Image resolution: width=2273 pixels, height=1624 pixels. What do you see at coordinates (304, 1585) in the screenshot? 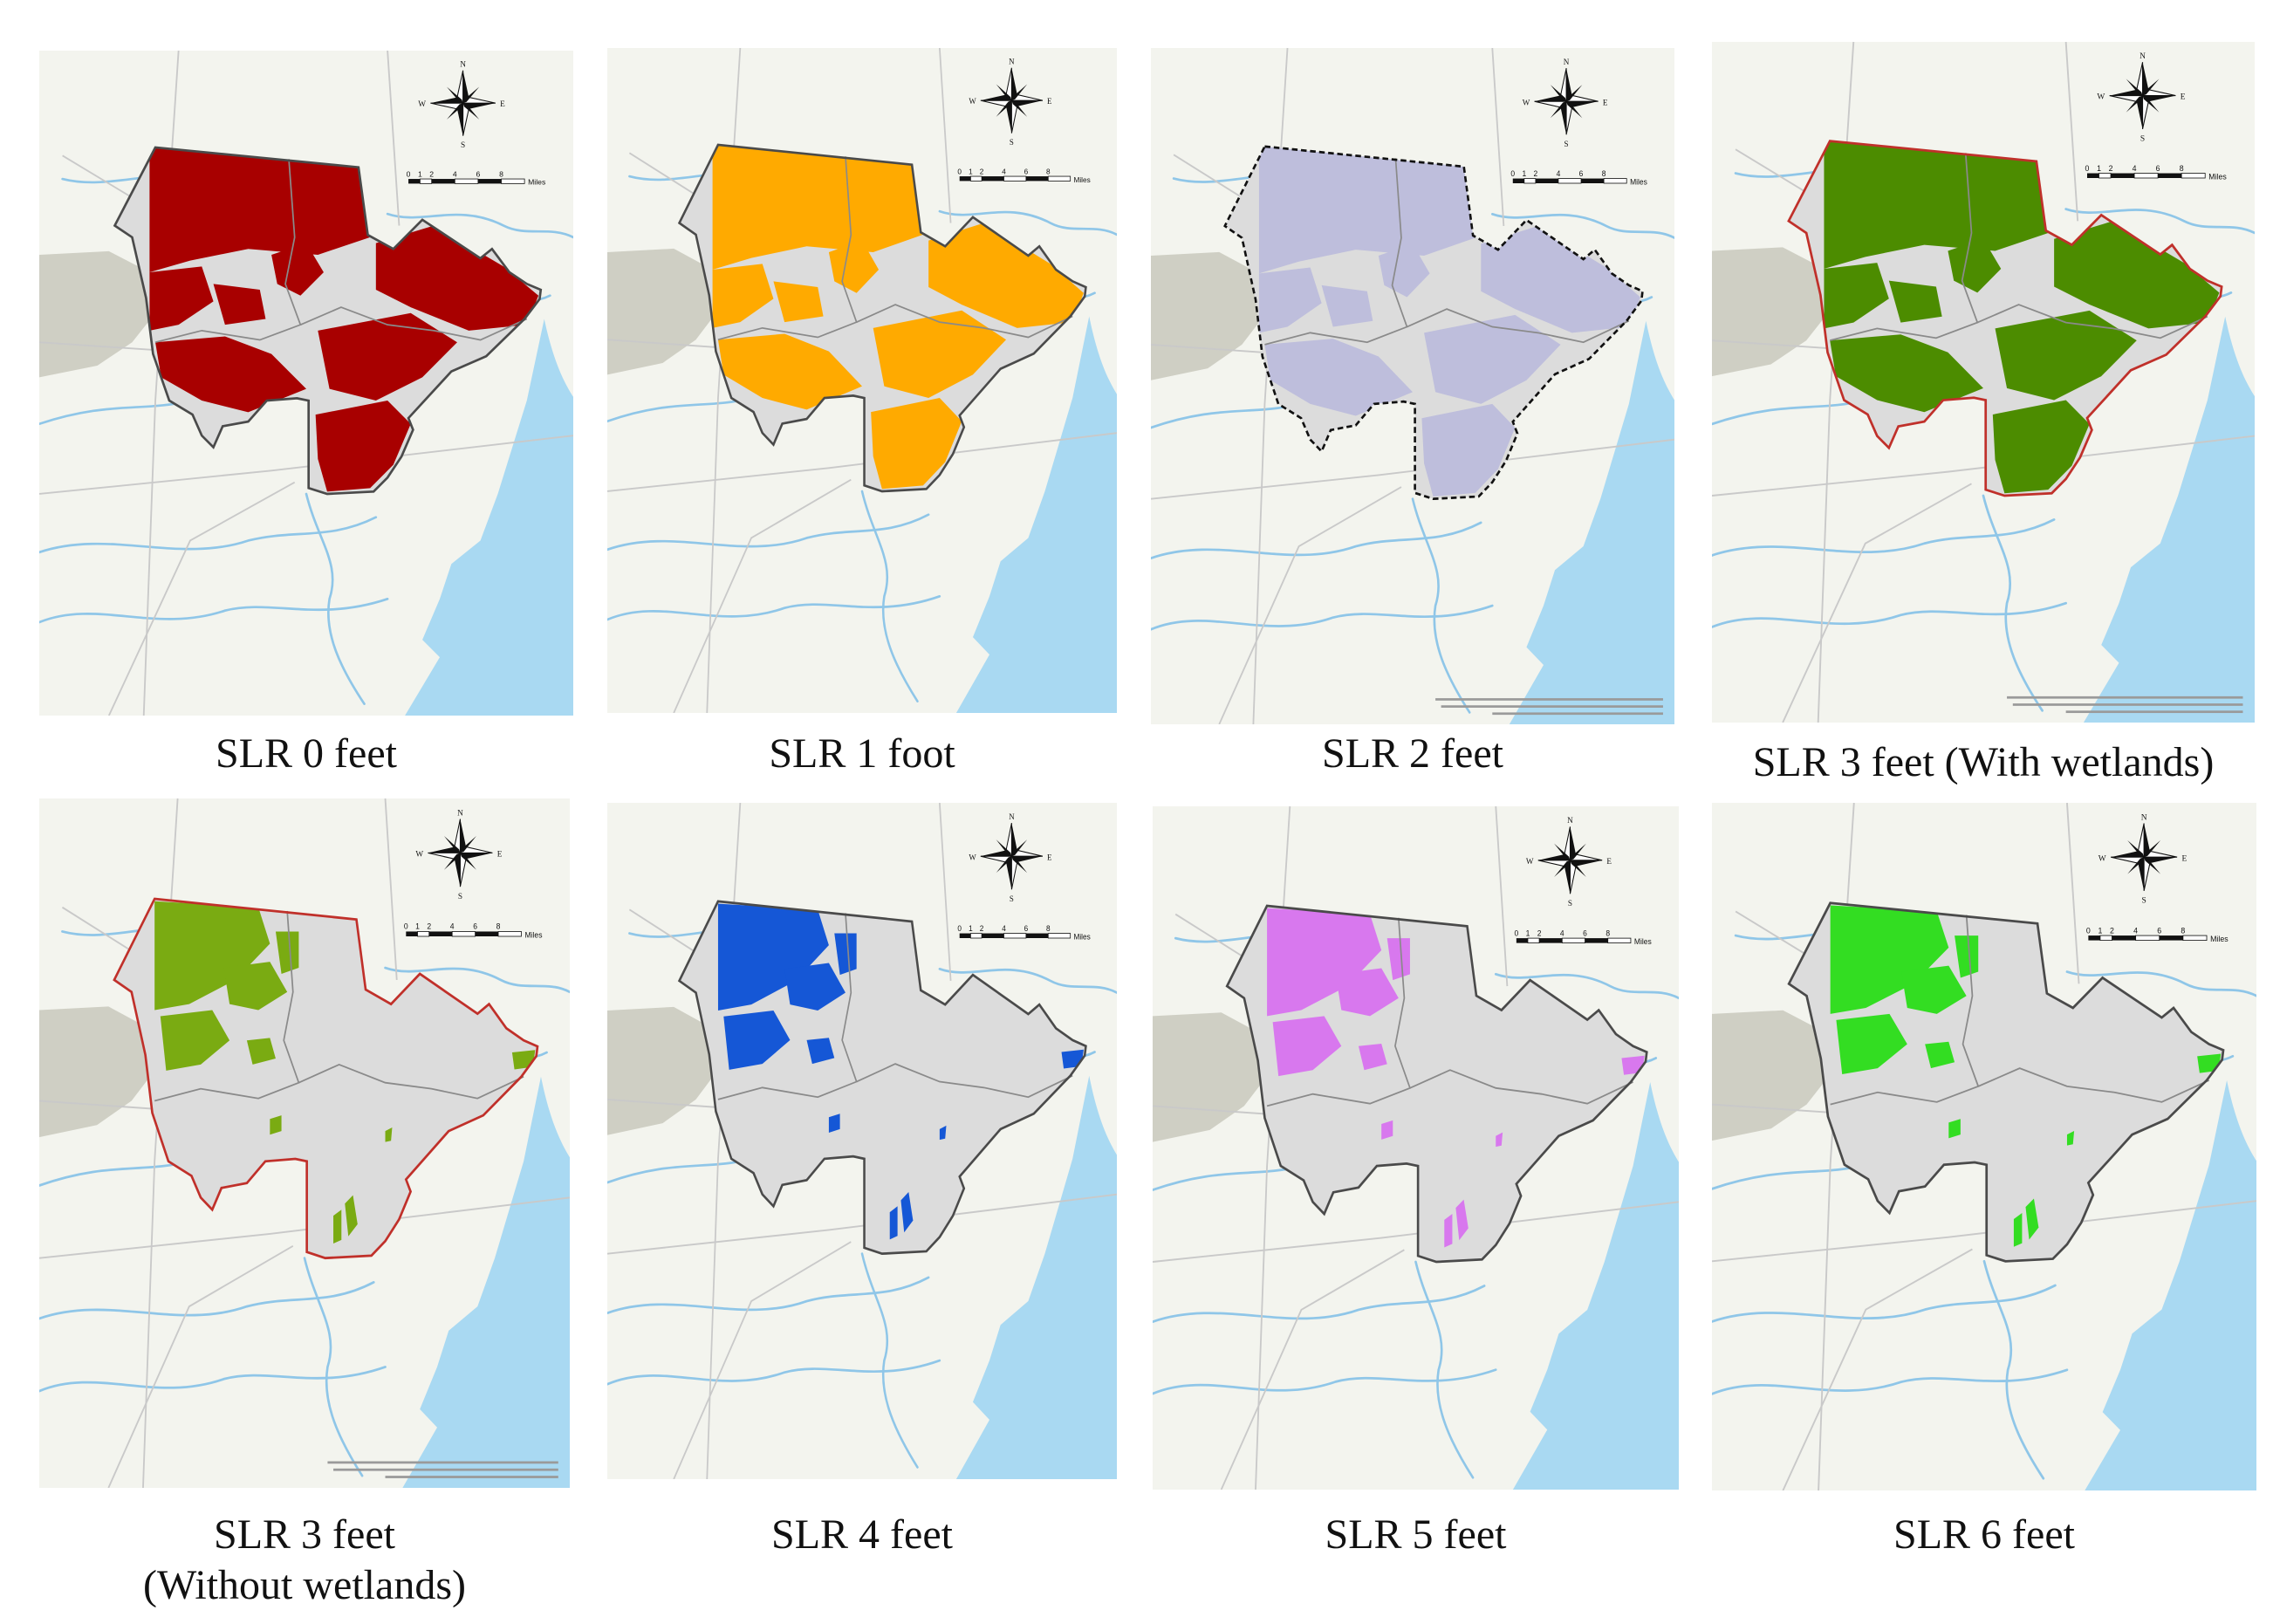
I see `caption-line: (Without wetlands)` at bounding box center [304, 1585].